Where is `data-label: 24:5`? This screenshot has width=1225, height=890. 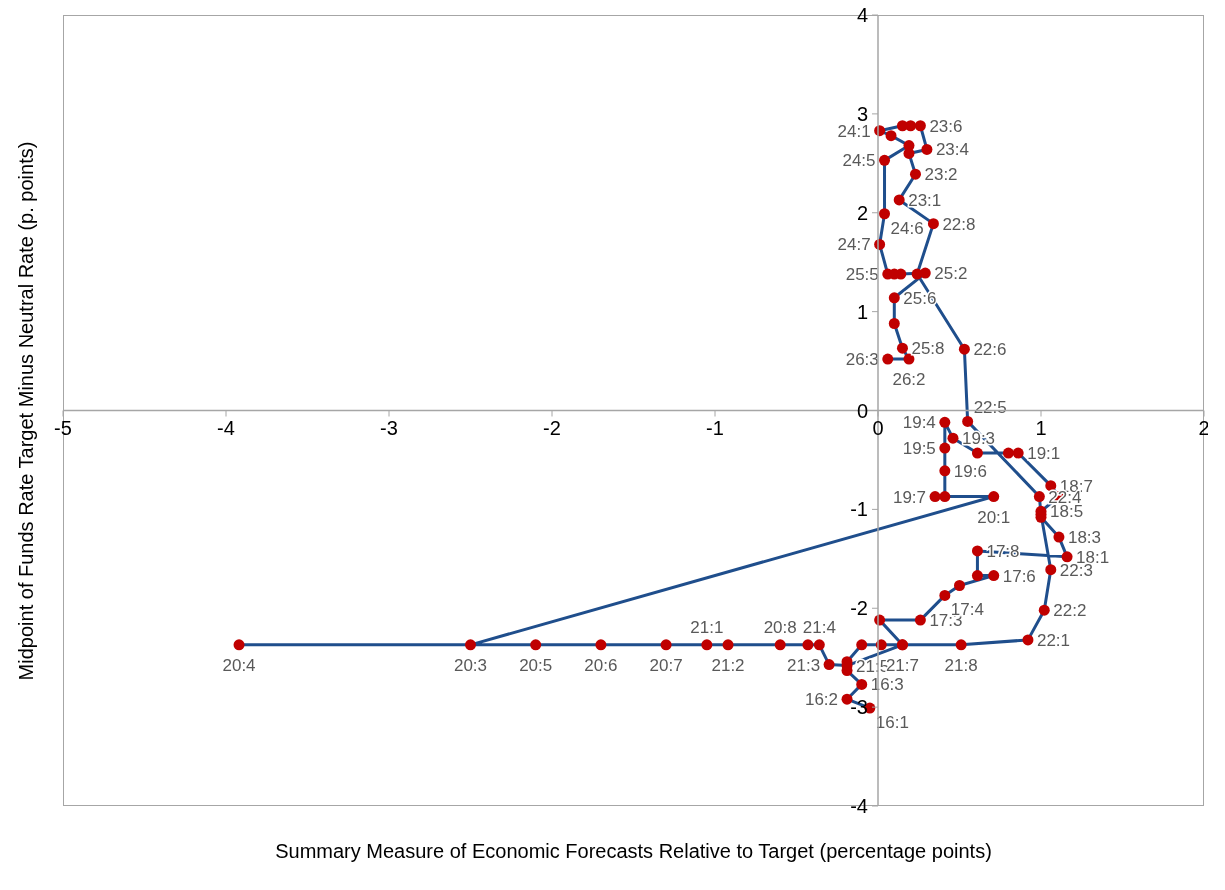
data-label: 24:5 is located at coordinates (859, 161).